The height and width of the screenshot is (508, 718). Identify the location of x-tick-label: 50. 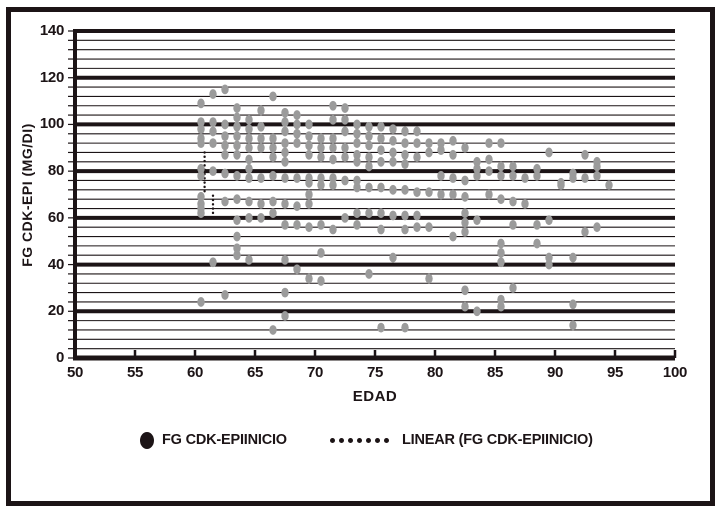
(75, 372).